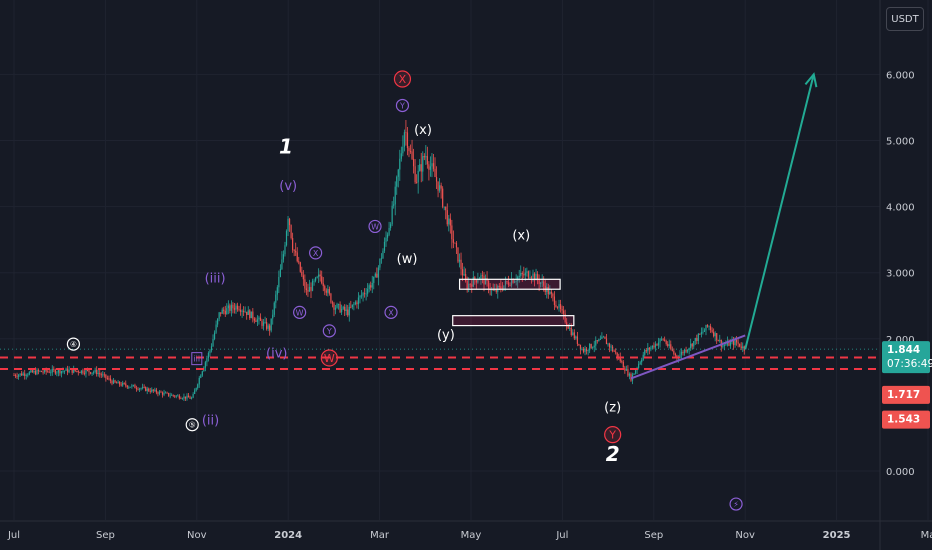 This screenshot has height=550, width=932. Describe the element at coordinates (612, 435) in the screenshot. I see `wave-label: Y` at that location.